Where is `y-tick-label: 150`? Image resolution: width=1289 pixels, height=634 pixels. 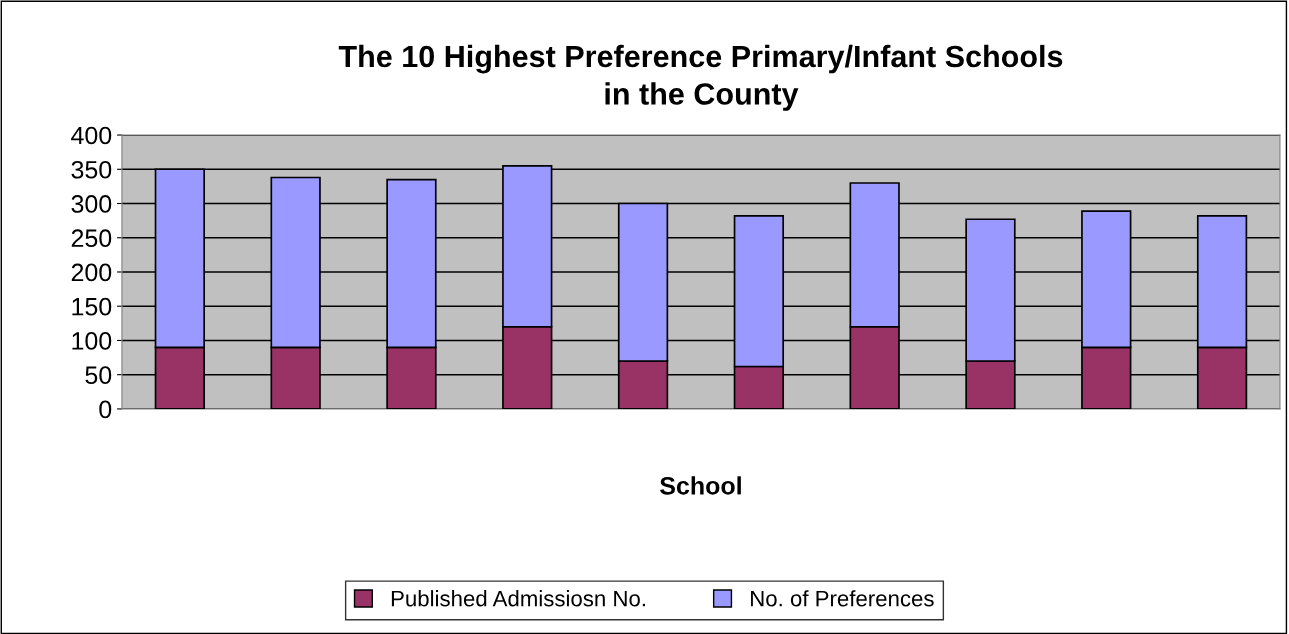 y-tick-label: 150 is located at coordinates (92, 306).